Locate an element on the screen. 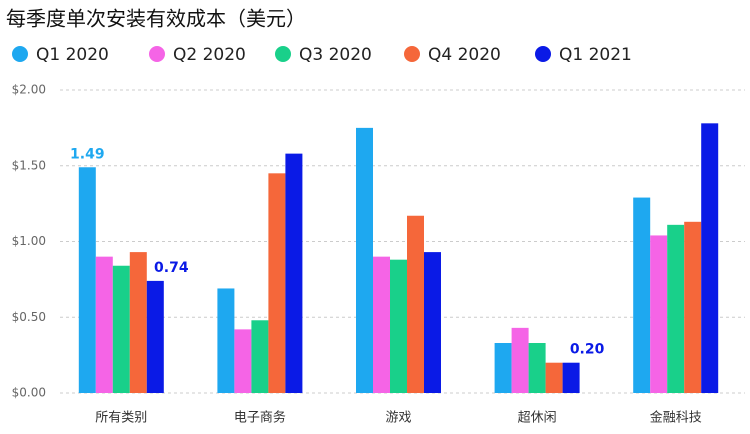 Image resolution: width=750 pixels, height=434 pixels. legend-label: Q1 2020 is located at coordinates (72, 55).